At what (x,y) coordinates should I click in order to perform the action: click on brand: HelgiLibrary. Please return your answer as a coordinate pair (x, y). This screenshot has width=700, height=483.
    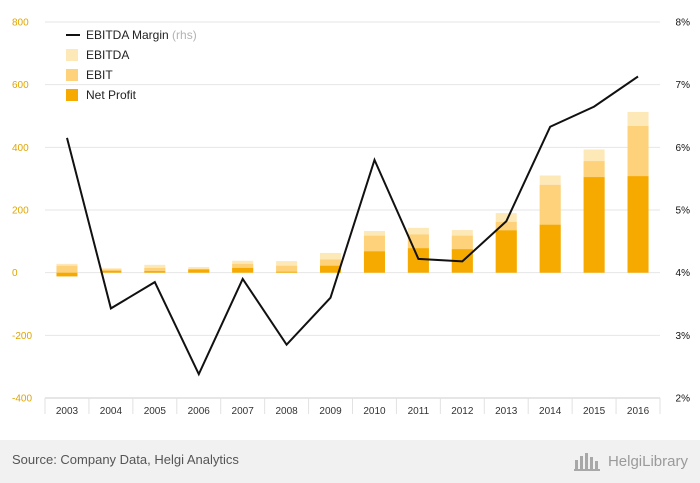
    Looking at the image, I should click on (630, 461).